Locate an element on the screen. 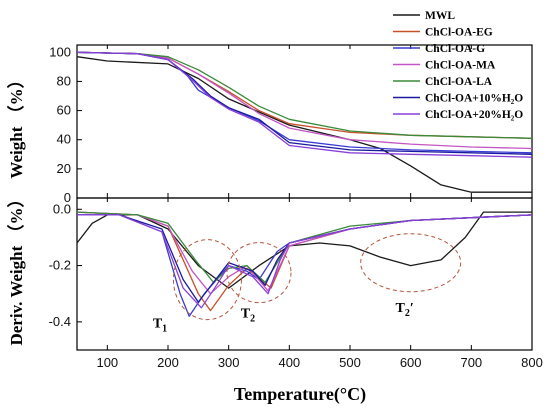 The image size is (550, 412). x-tick-label: 800 is located at coordinates (532, 362).